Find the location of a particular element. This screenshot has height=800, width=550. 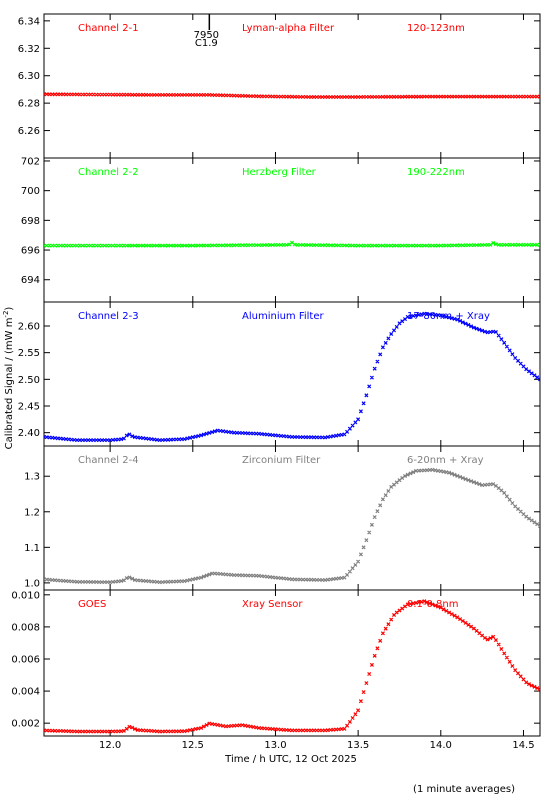

band-label: 6-20nm + Xray is located at coordinates (445, 460).